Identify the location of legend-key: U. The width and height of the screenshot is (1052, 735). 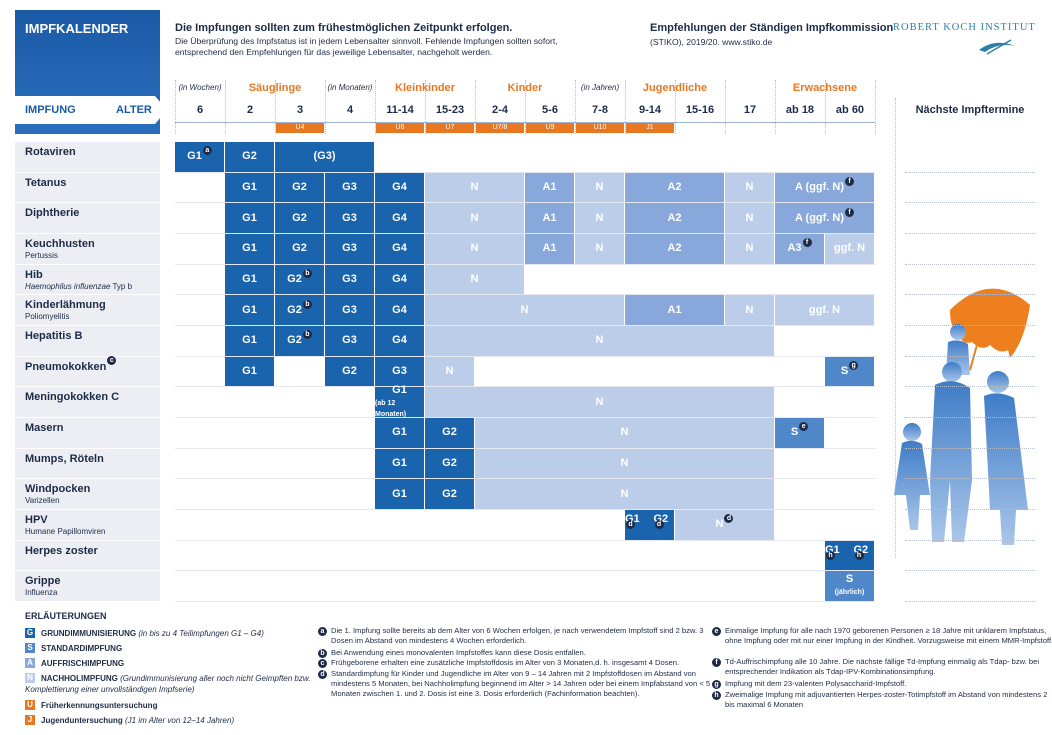
(30, 705).